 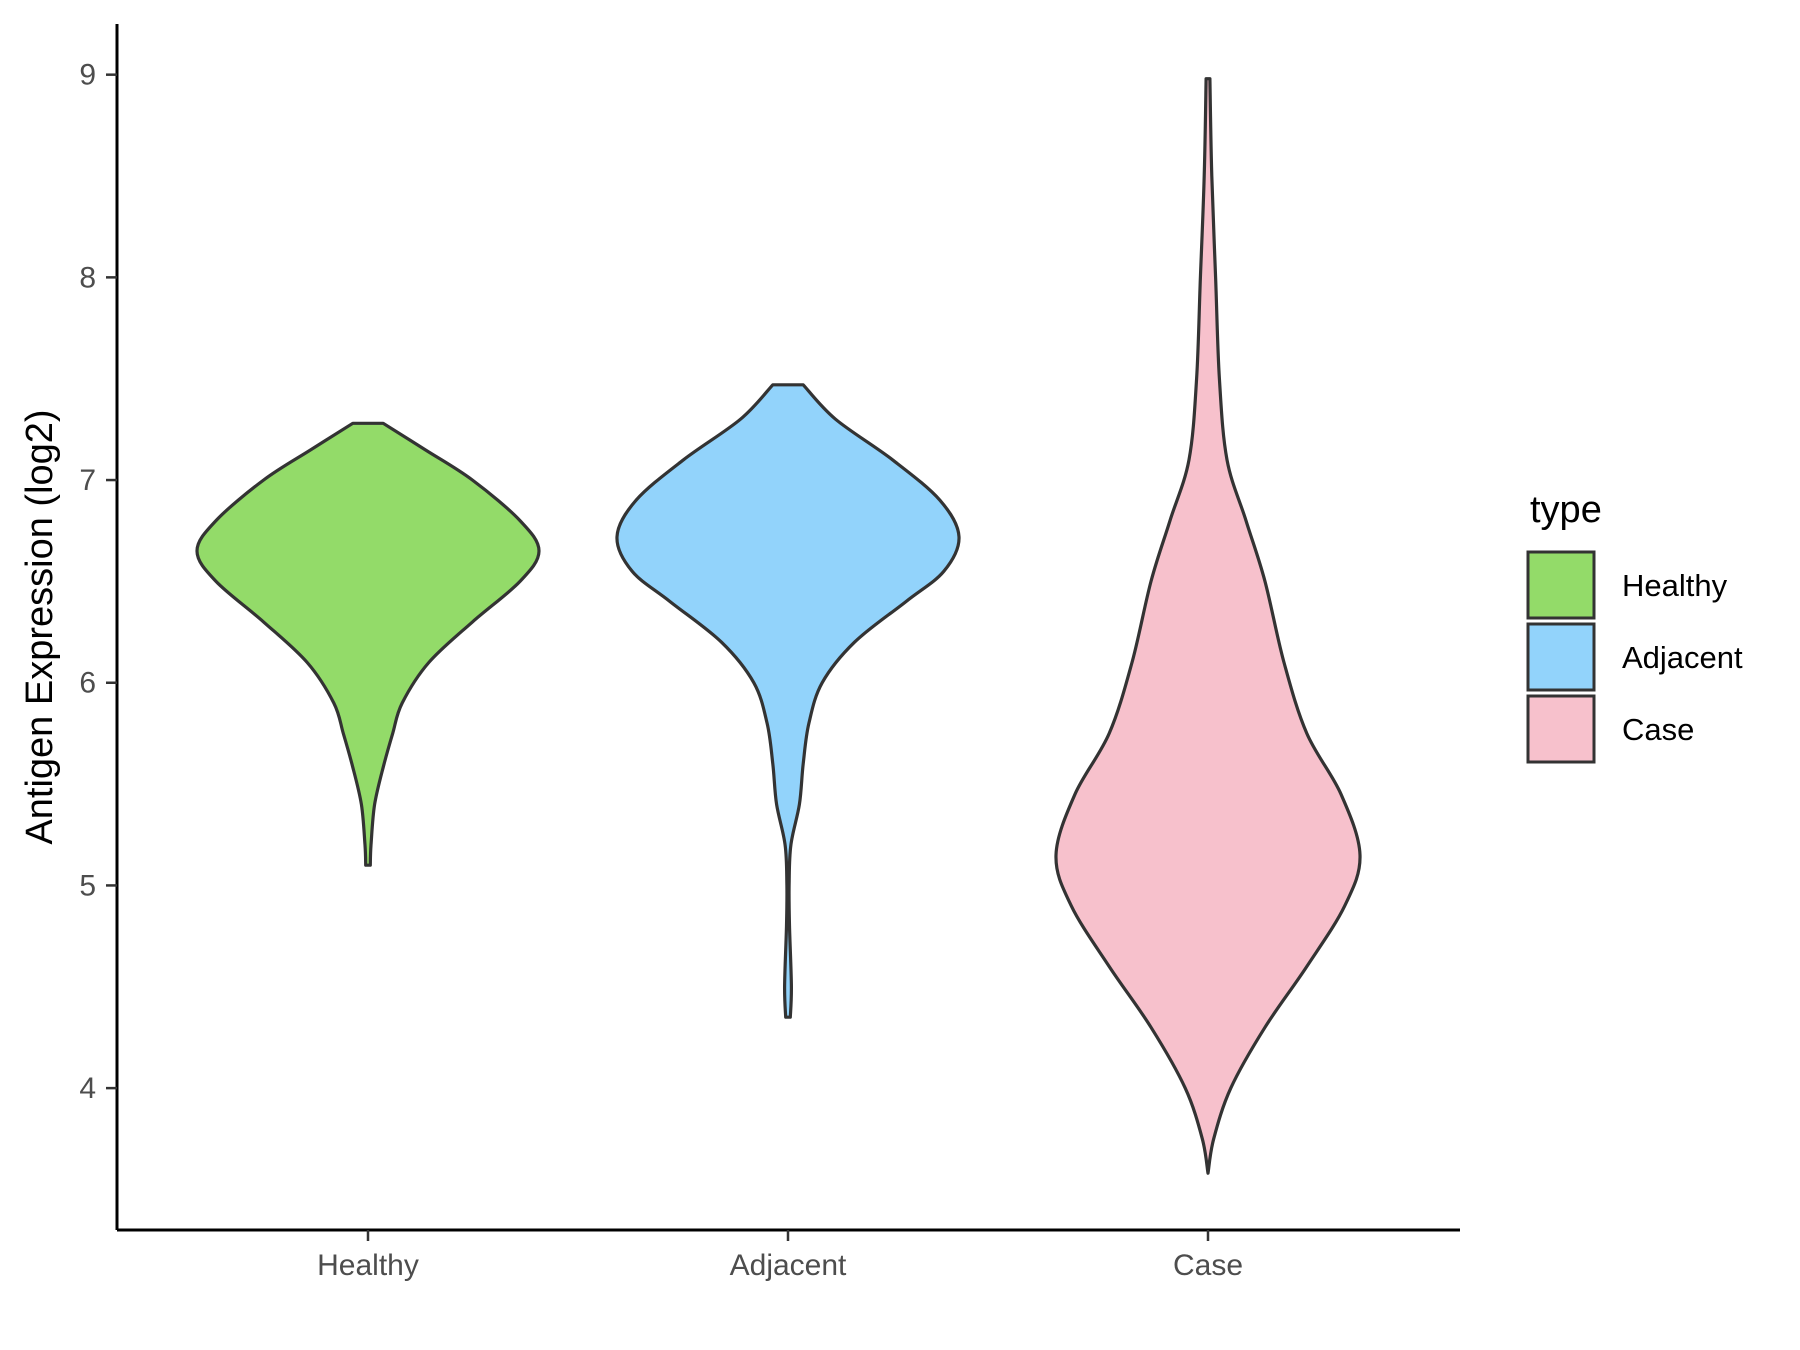 I want to click on legend-label-adjacent: Adjacent, so click(x=1682, y=657).